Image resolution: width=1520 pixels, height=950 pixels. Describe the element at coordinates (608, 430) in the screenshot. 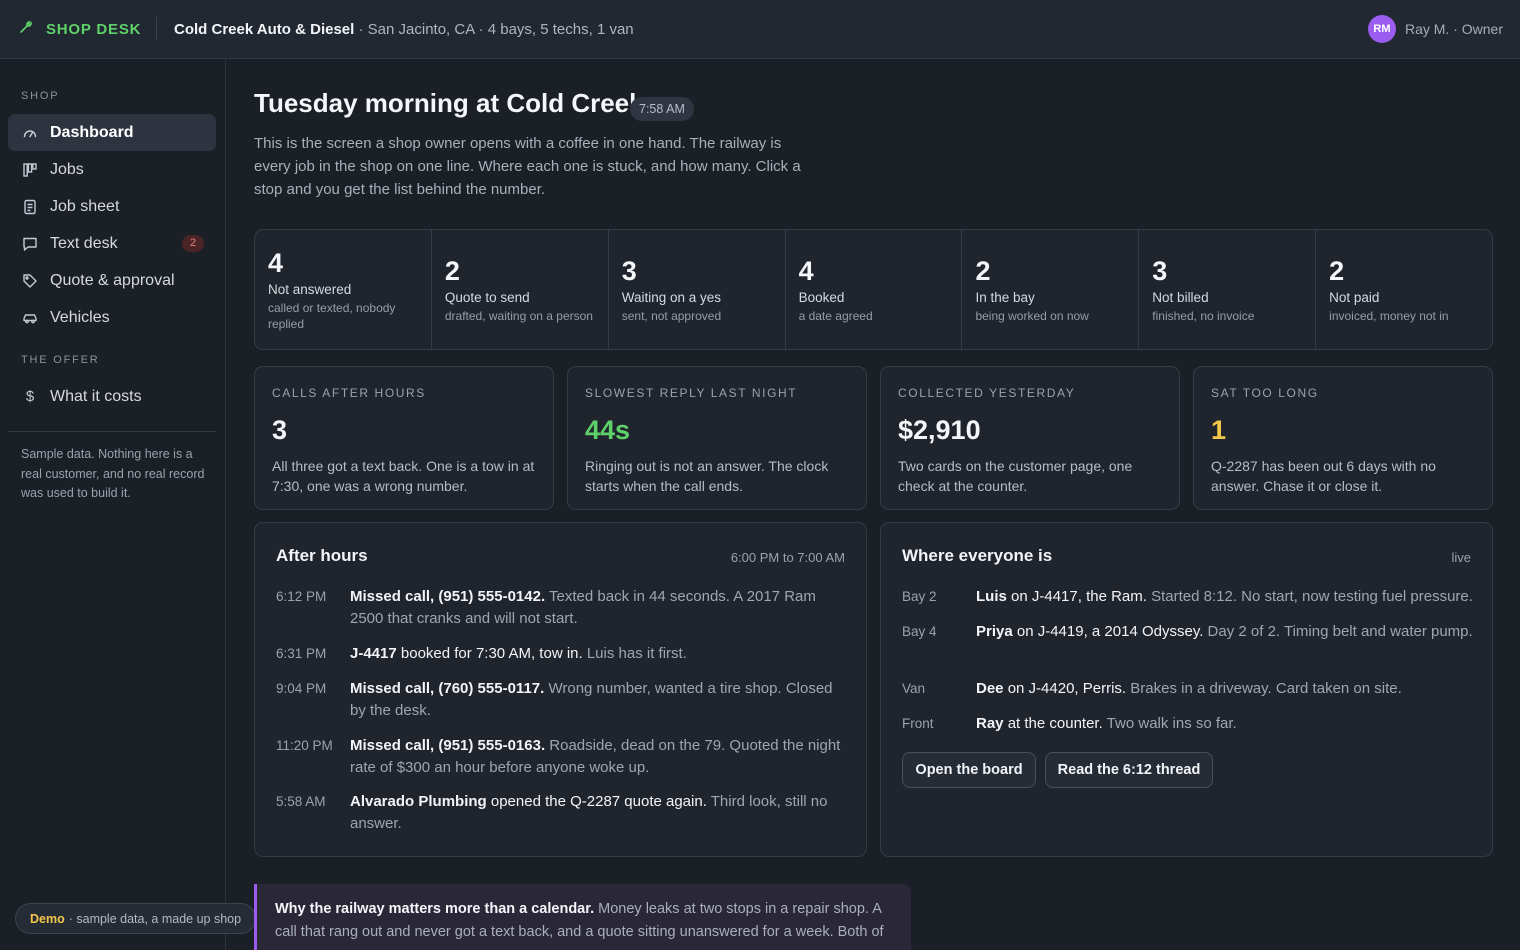

I see `stat-value: 44s` at that location.